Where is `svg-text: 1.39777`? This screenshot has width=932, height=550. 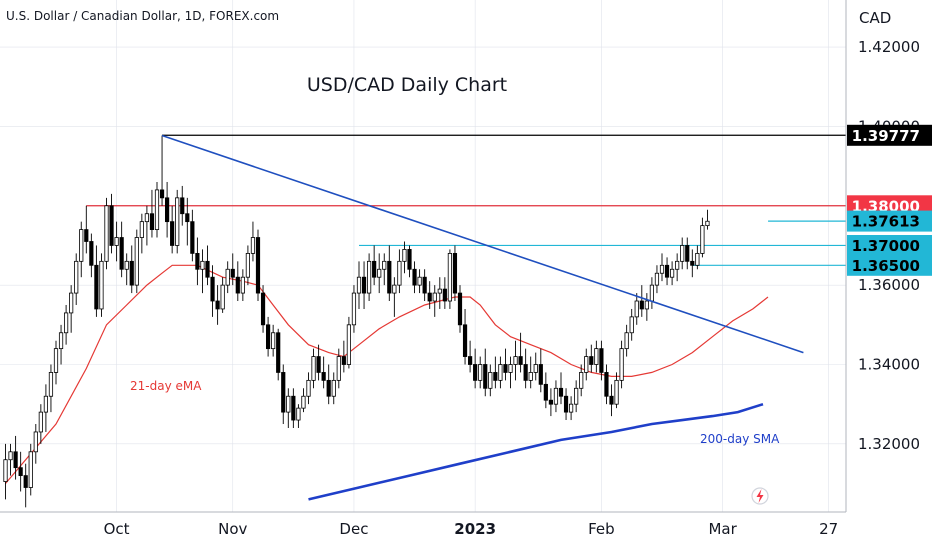 svg-text: 1.39777 is located at coordinates (886, 136).